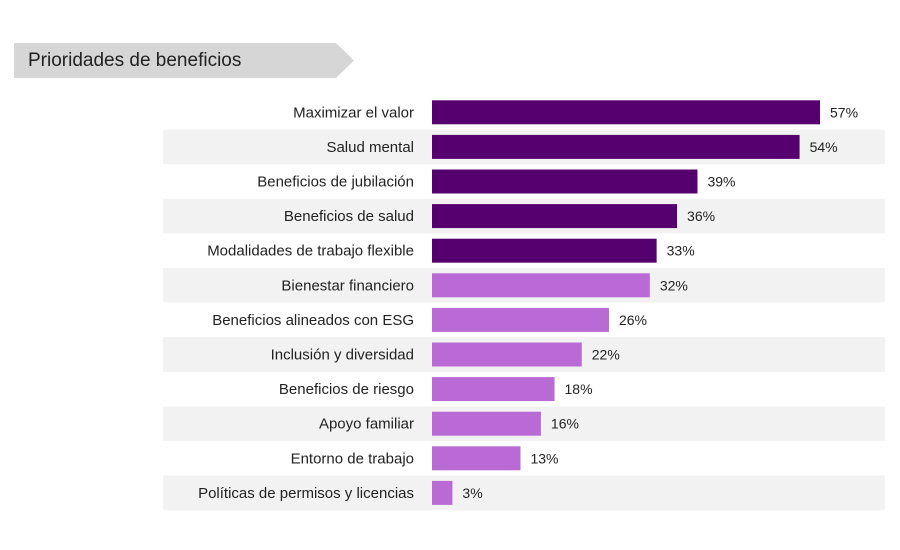  I want to click on category-label: Bienestar financiero, so click(347, 285).